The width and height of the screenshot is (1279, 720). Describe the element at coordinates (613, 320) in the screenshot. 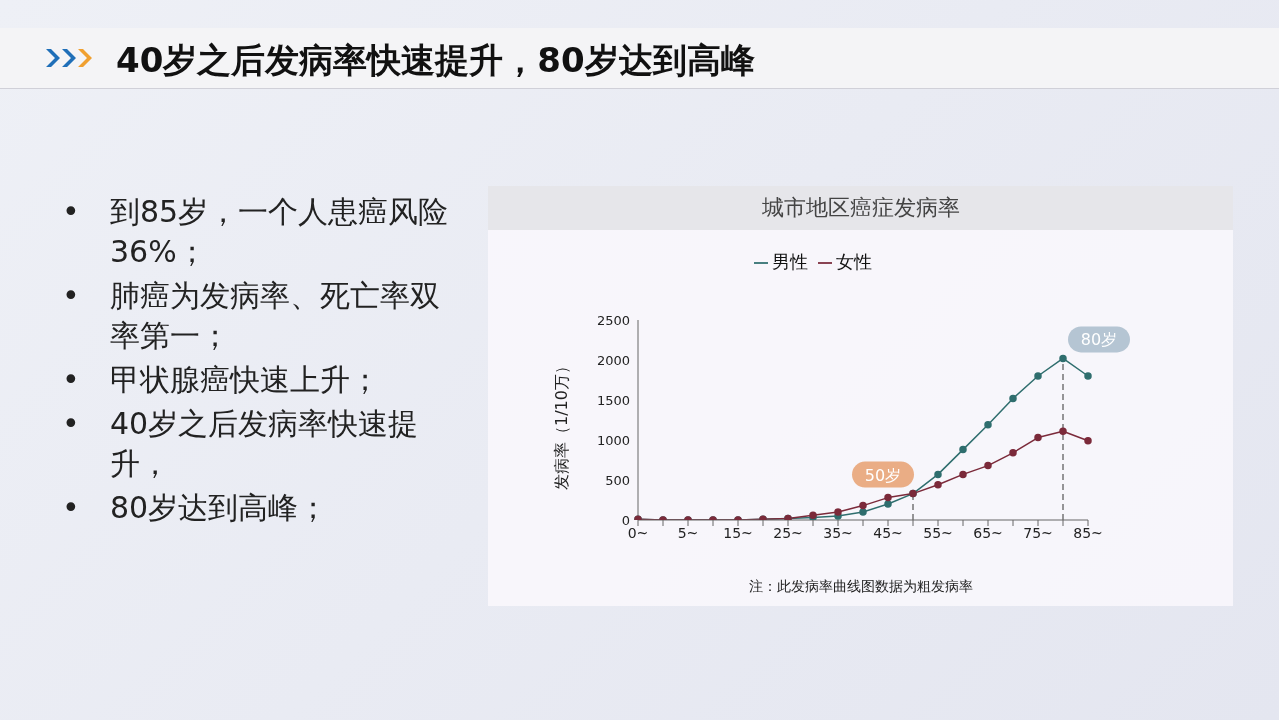

I see `y-tick-label: 2500` at that location.